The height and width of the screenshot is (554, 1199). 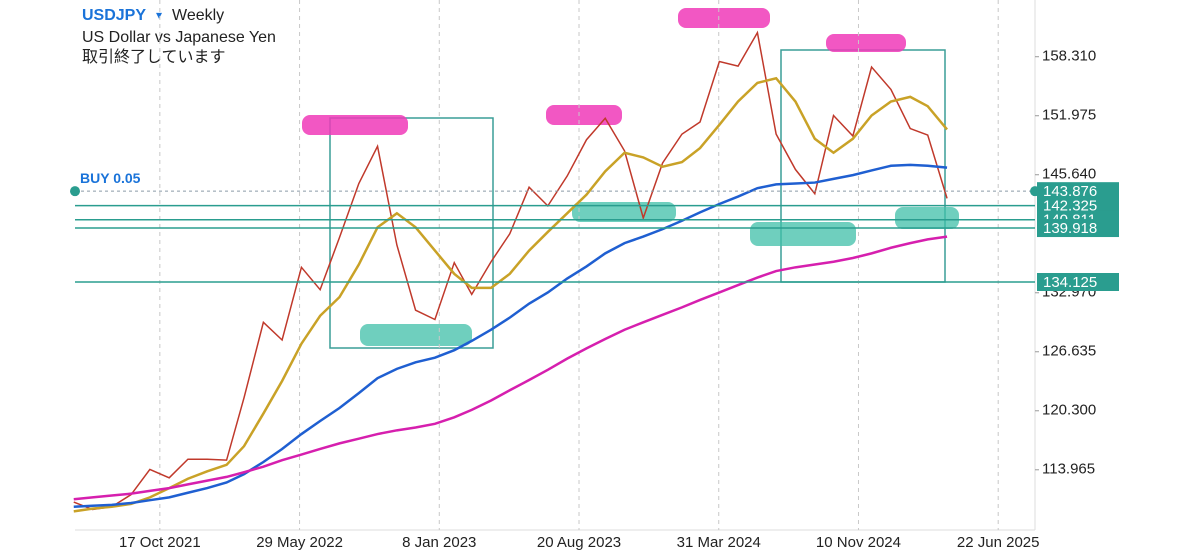 What do you see at coordinates (1070, 191) in the screenshot?
I see `price-tag-label: 143.876` at bounding box center [1070, 191].